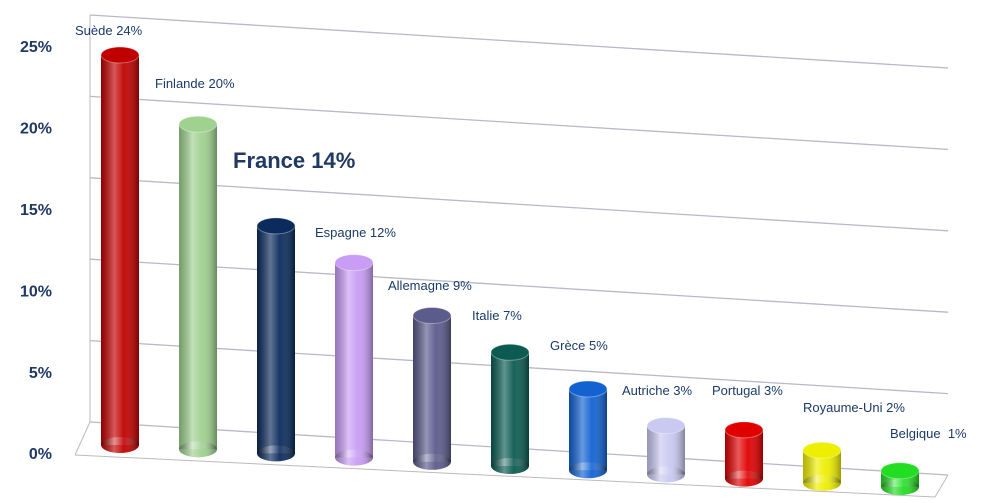  What do you see at coordinates (36, 291) in the screenshot?
I see `y-tick-label: 10%` at bounding box center [36, 291].